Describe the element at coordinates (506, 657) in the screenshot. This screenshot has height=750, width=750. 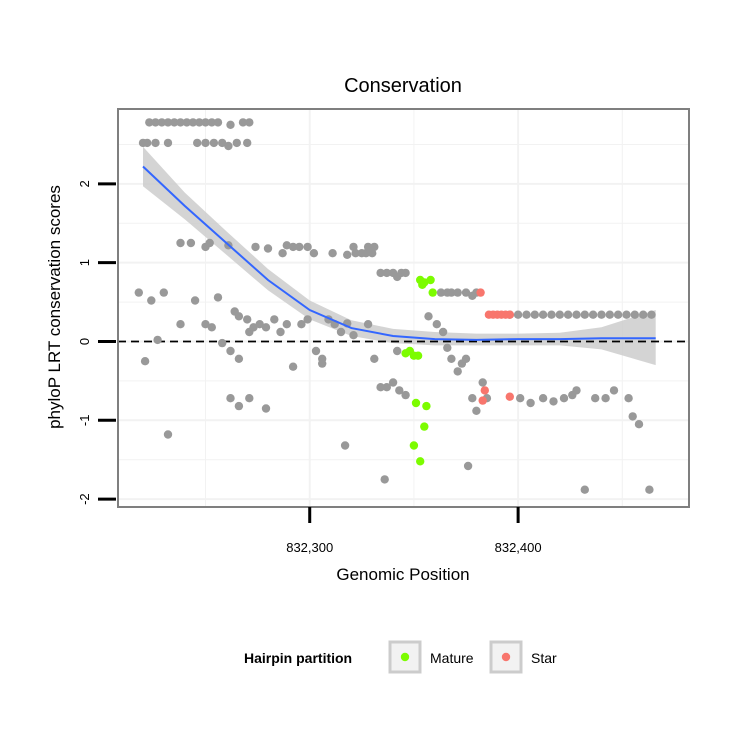
I see `legend-dot-star` at that location.